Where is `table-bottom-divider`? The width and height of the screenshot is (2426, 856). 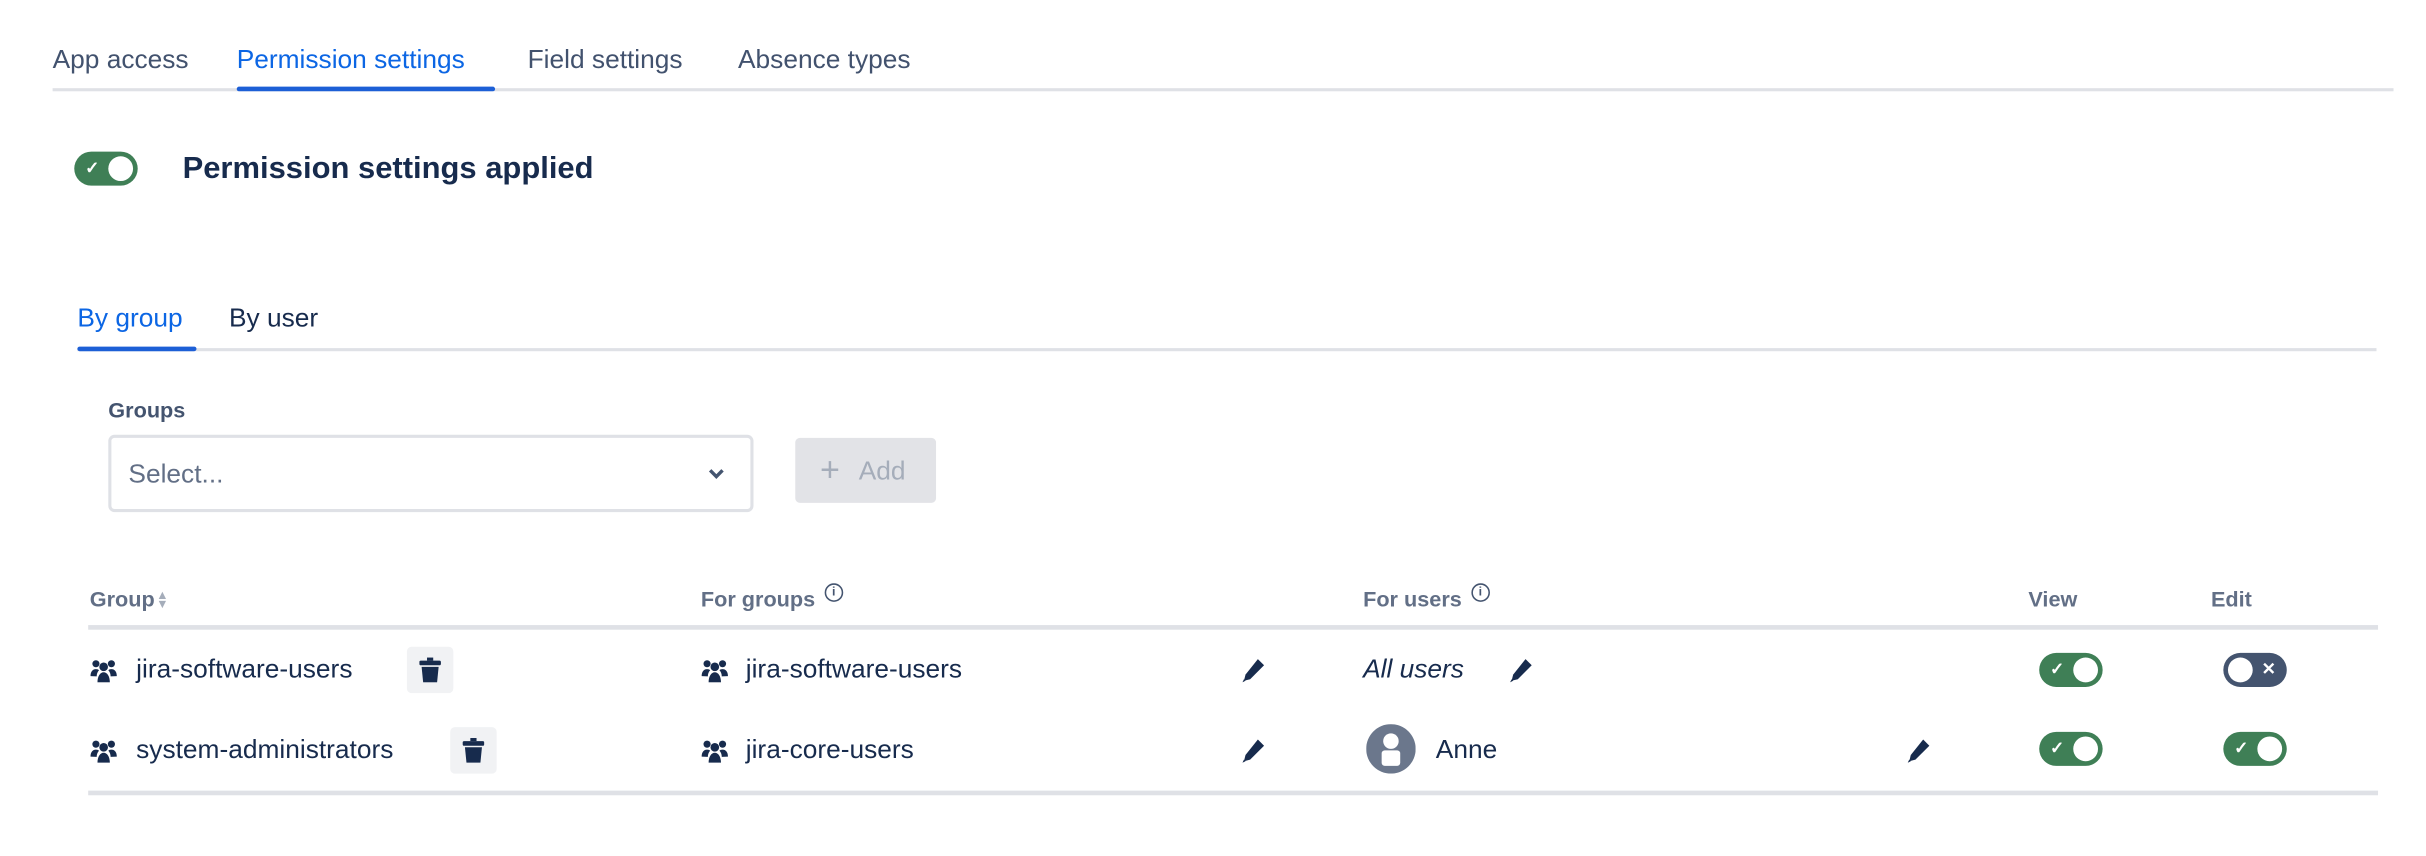
table-bottom-divider is located at coordinates (1233, 793).